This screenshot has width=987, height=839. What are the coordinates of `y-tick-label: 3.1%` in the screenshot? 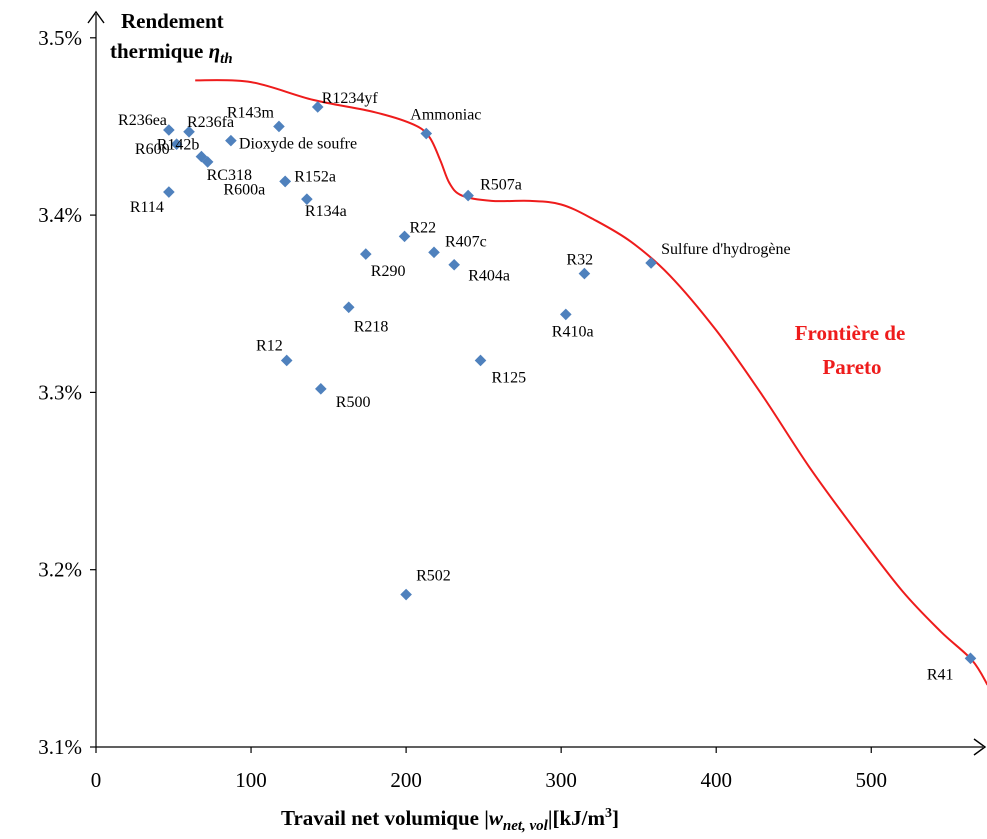 It's located at (60, 747).